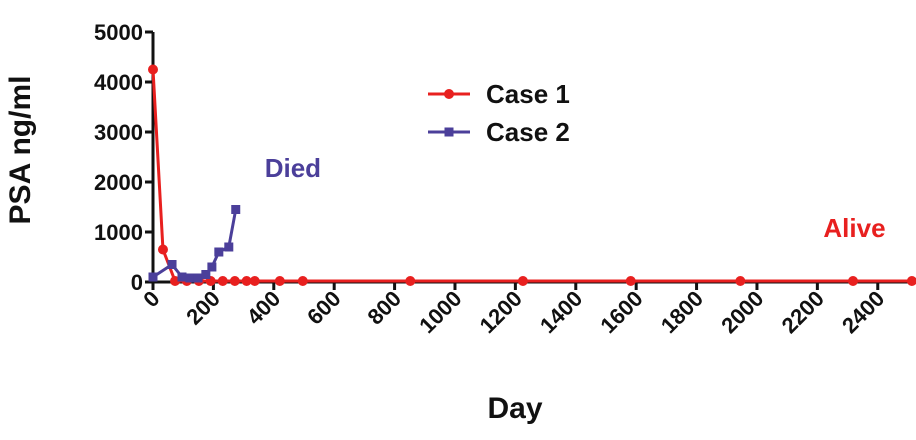 The height and width of the screenshot is (440, 916). I want to click on x-tick-label: 1600, so click(621, 312).